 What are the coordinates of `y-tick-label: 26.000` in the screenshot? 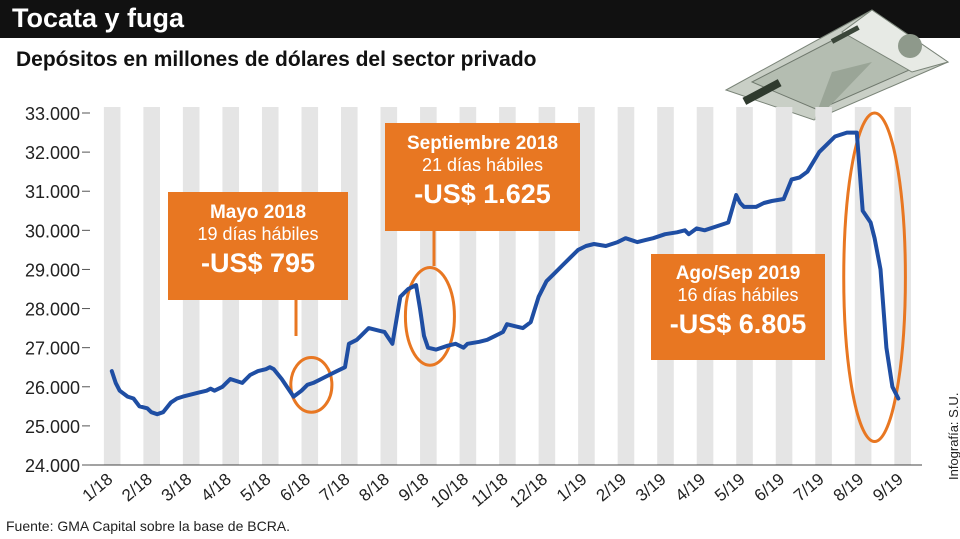 It's located at (52, 388).